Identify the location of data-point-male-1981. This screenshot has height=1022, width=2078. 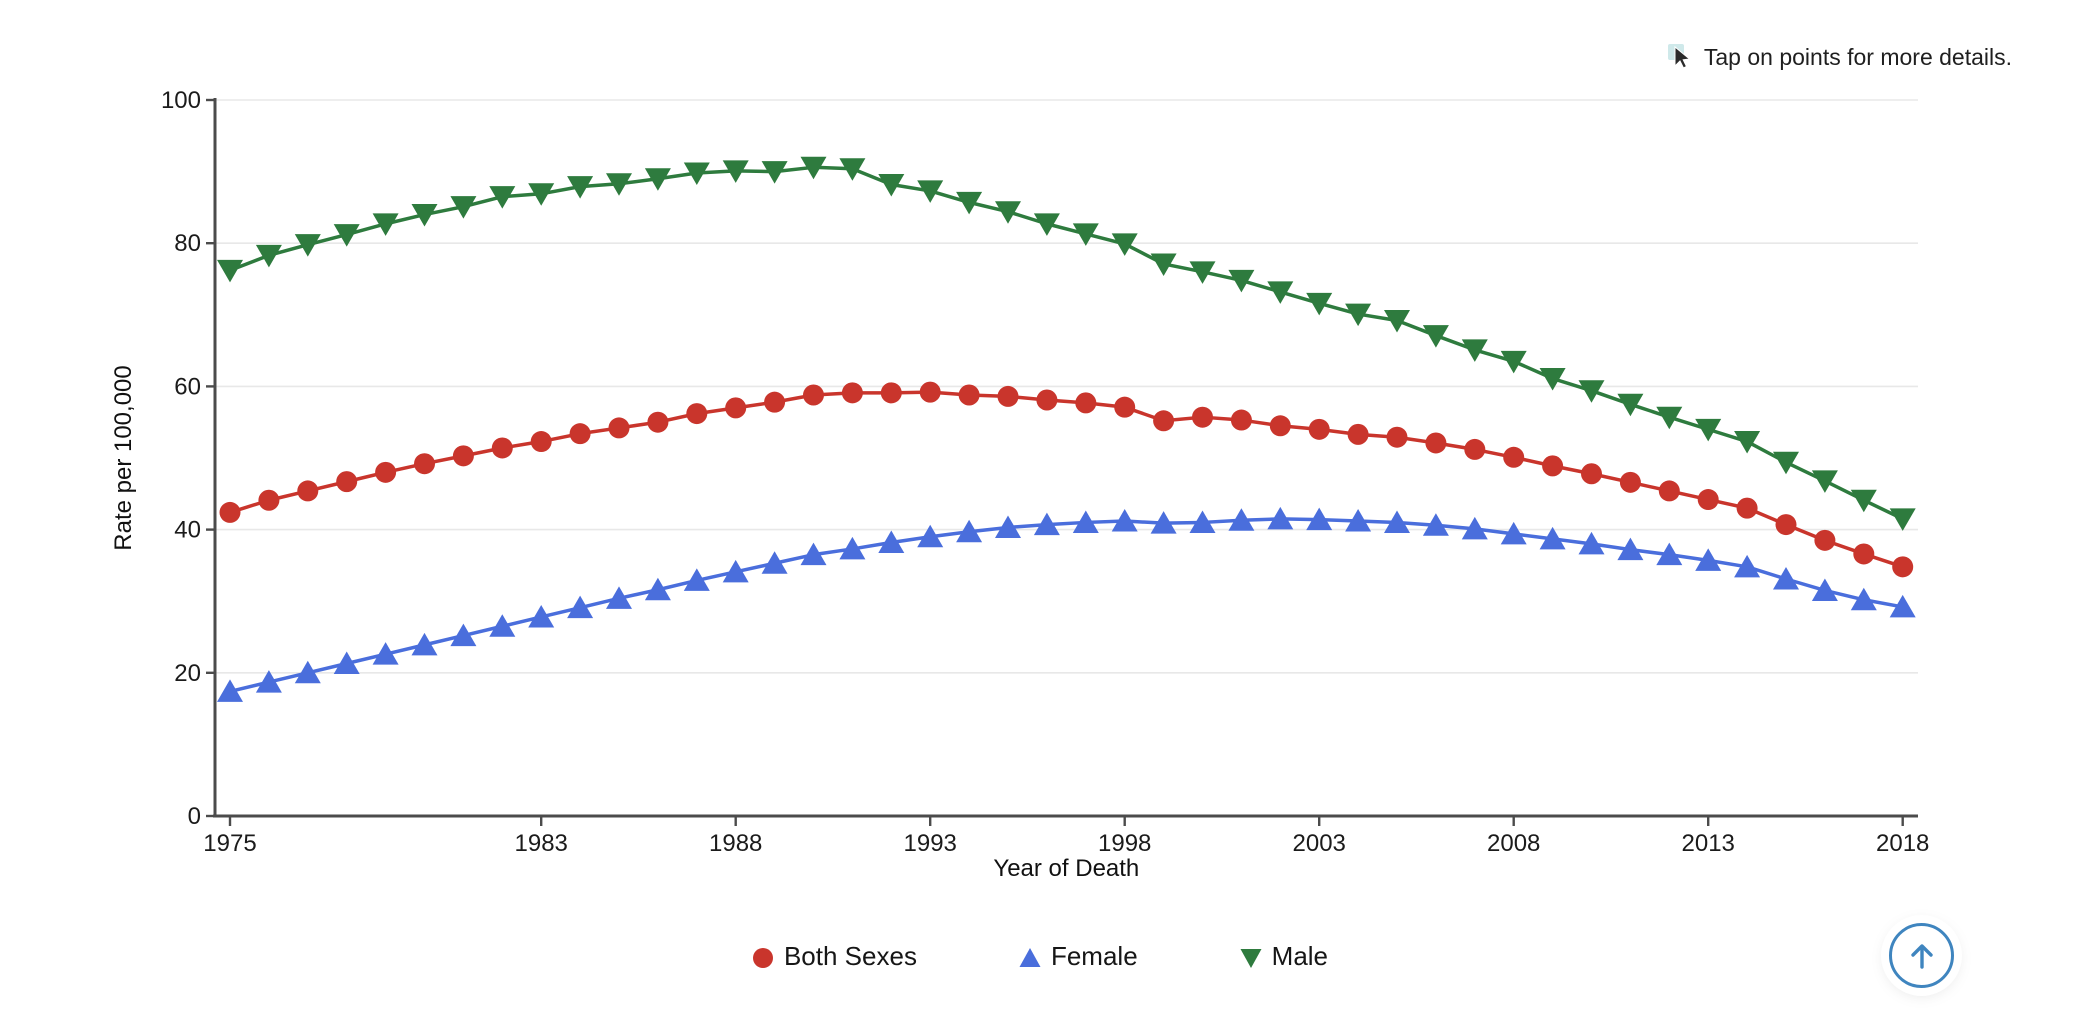
(463, 207).